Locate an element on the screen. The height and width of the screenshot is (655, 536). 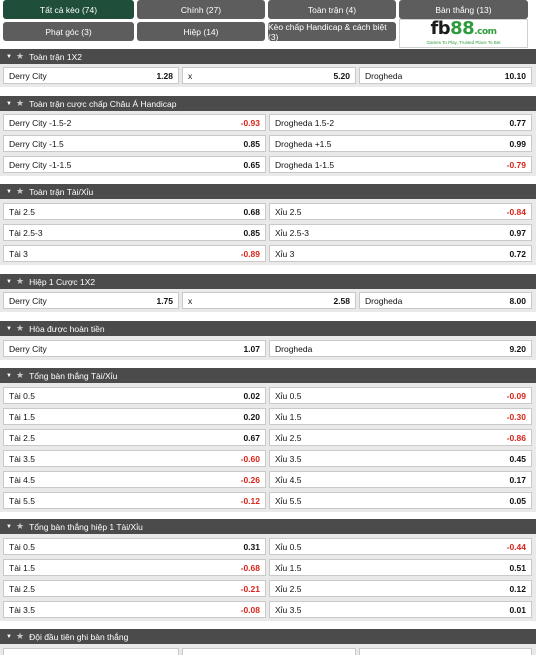
odds-value: 0.65 is located at coordinates (251, 164).